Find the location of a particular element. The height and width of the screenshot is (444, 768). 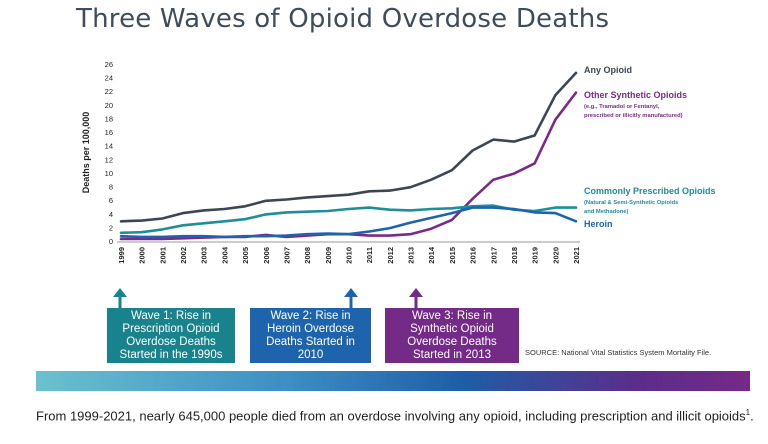

y-axis-title: Deaths per 100,000 is located at coordinates (86, 153).